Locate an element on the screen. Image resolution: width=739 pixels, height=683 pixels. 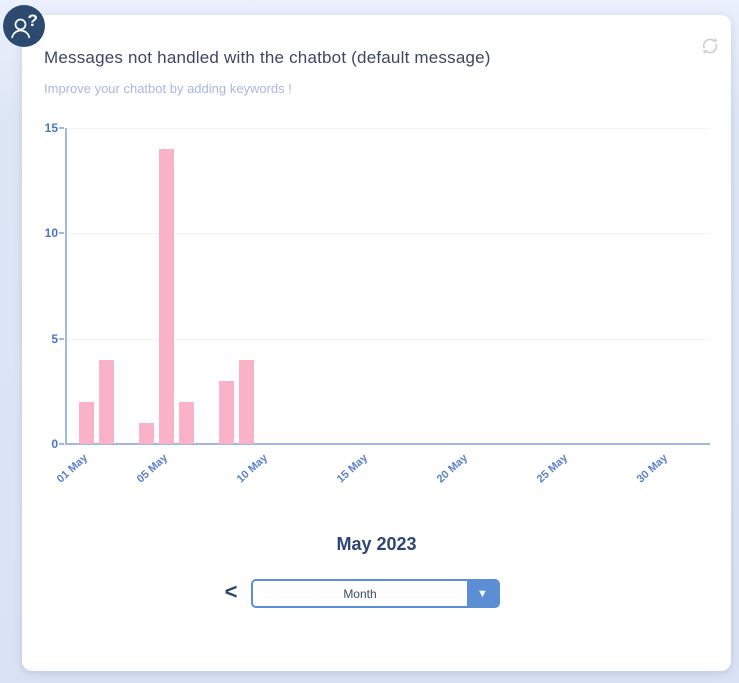
granularity-select-value: Month is located at coordinates (360, 593).